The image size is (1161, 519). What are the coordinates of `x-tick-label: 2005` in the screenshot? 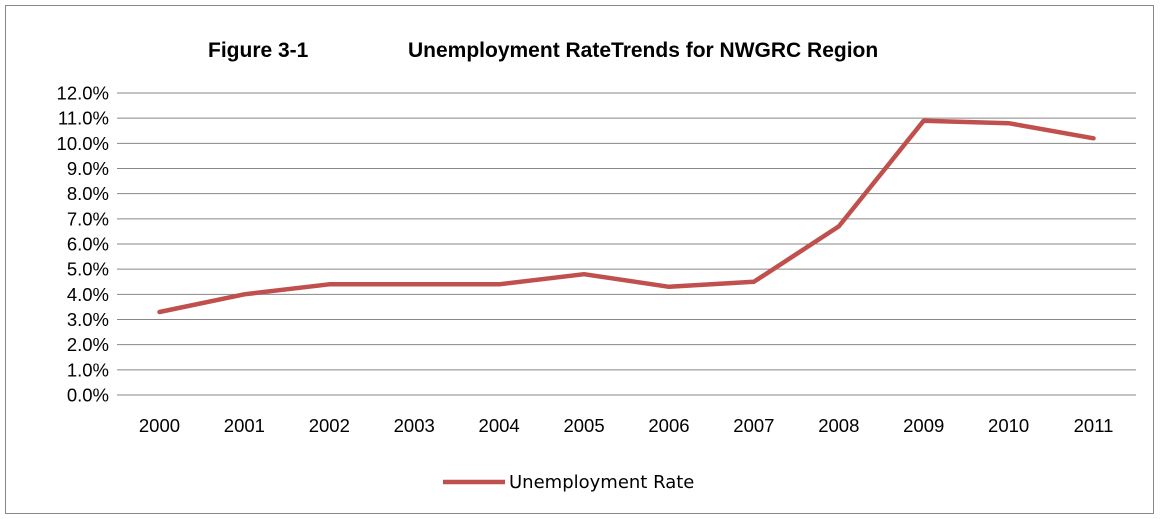 It's located at (583, 425).